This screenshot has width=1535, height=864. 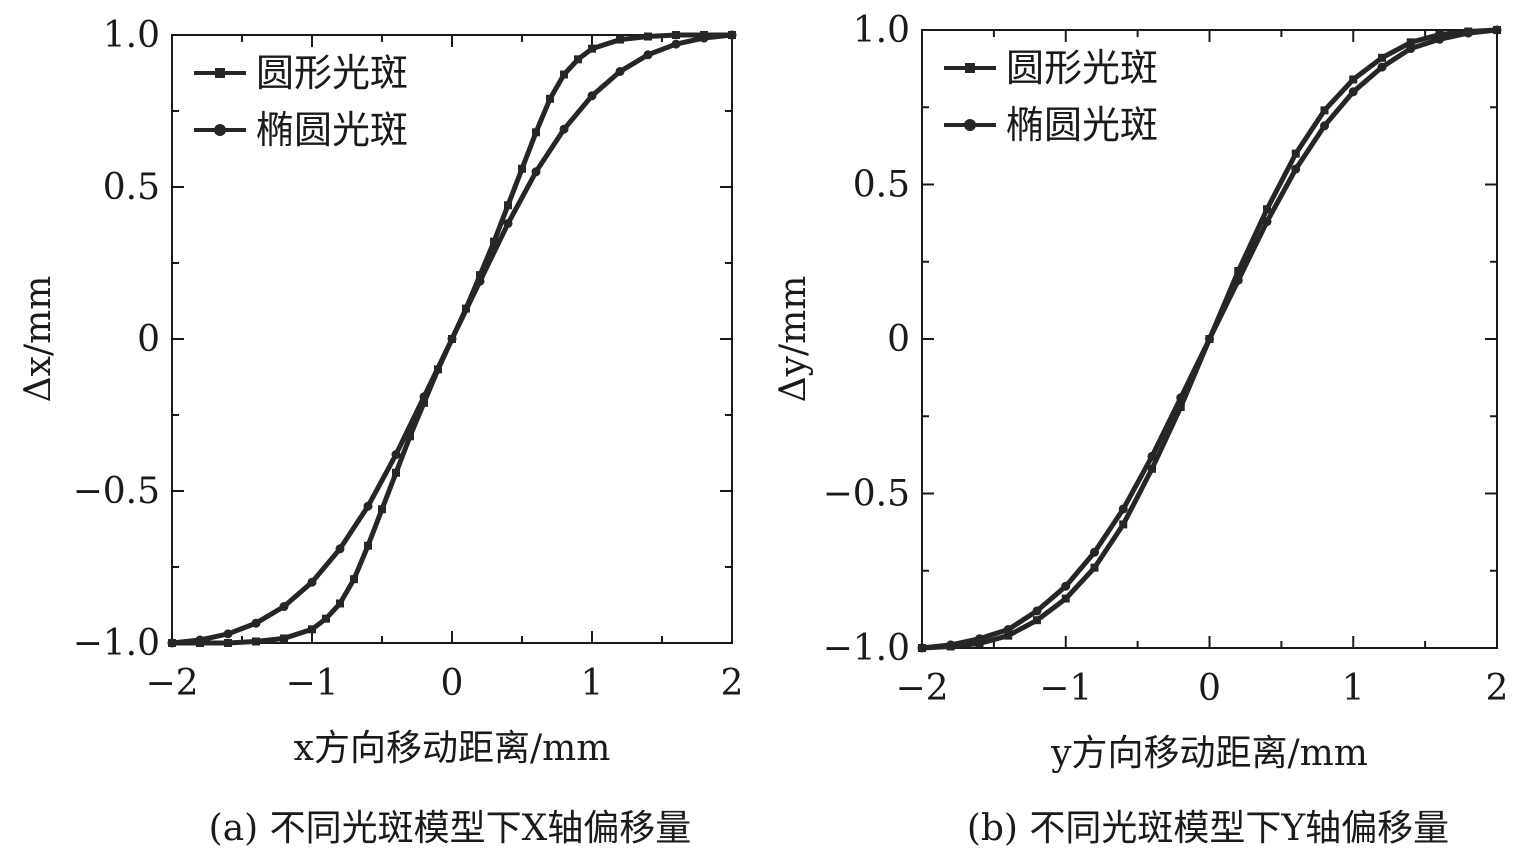 I want to click on panel-caption: (b) 不同光斑模型下Y轴偏移量, so click(x=1208, y=828).